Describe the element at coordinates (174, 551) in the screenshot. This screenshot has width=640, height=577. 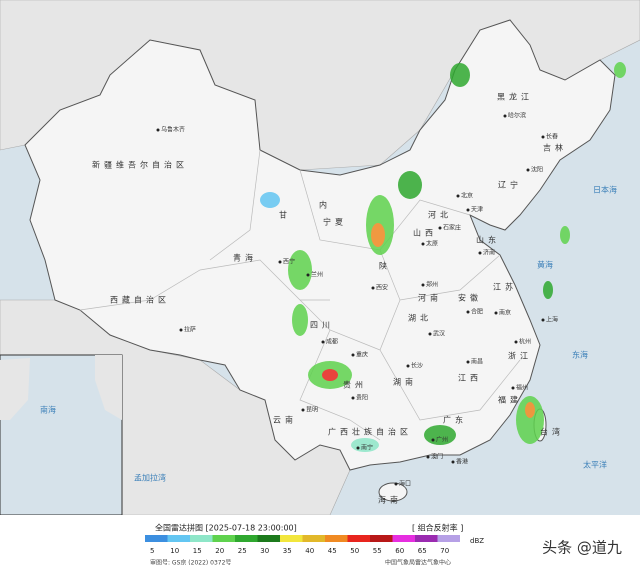
I see `legend-value: 10` at that location.